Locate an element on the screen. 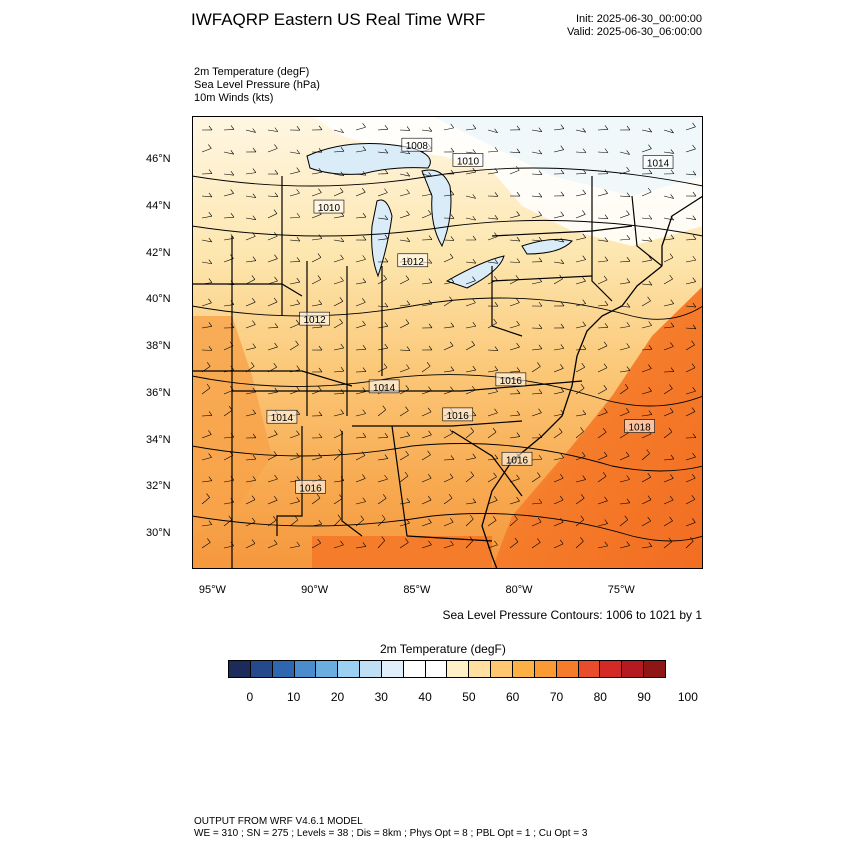  colorbar-label: 100 is located at coordinates (687, 697).